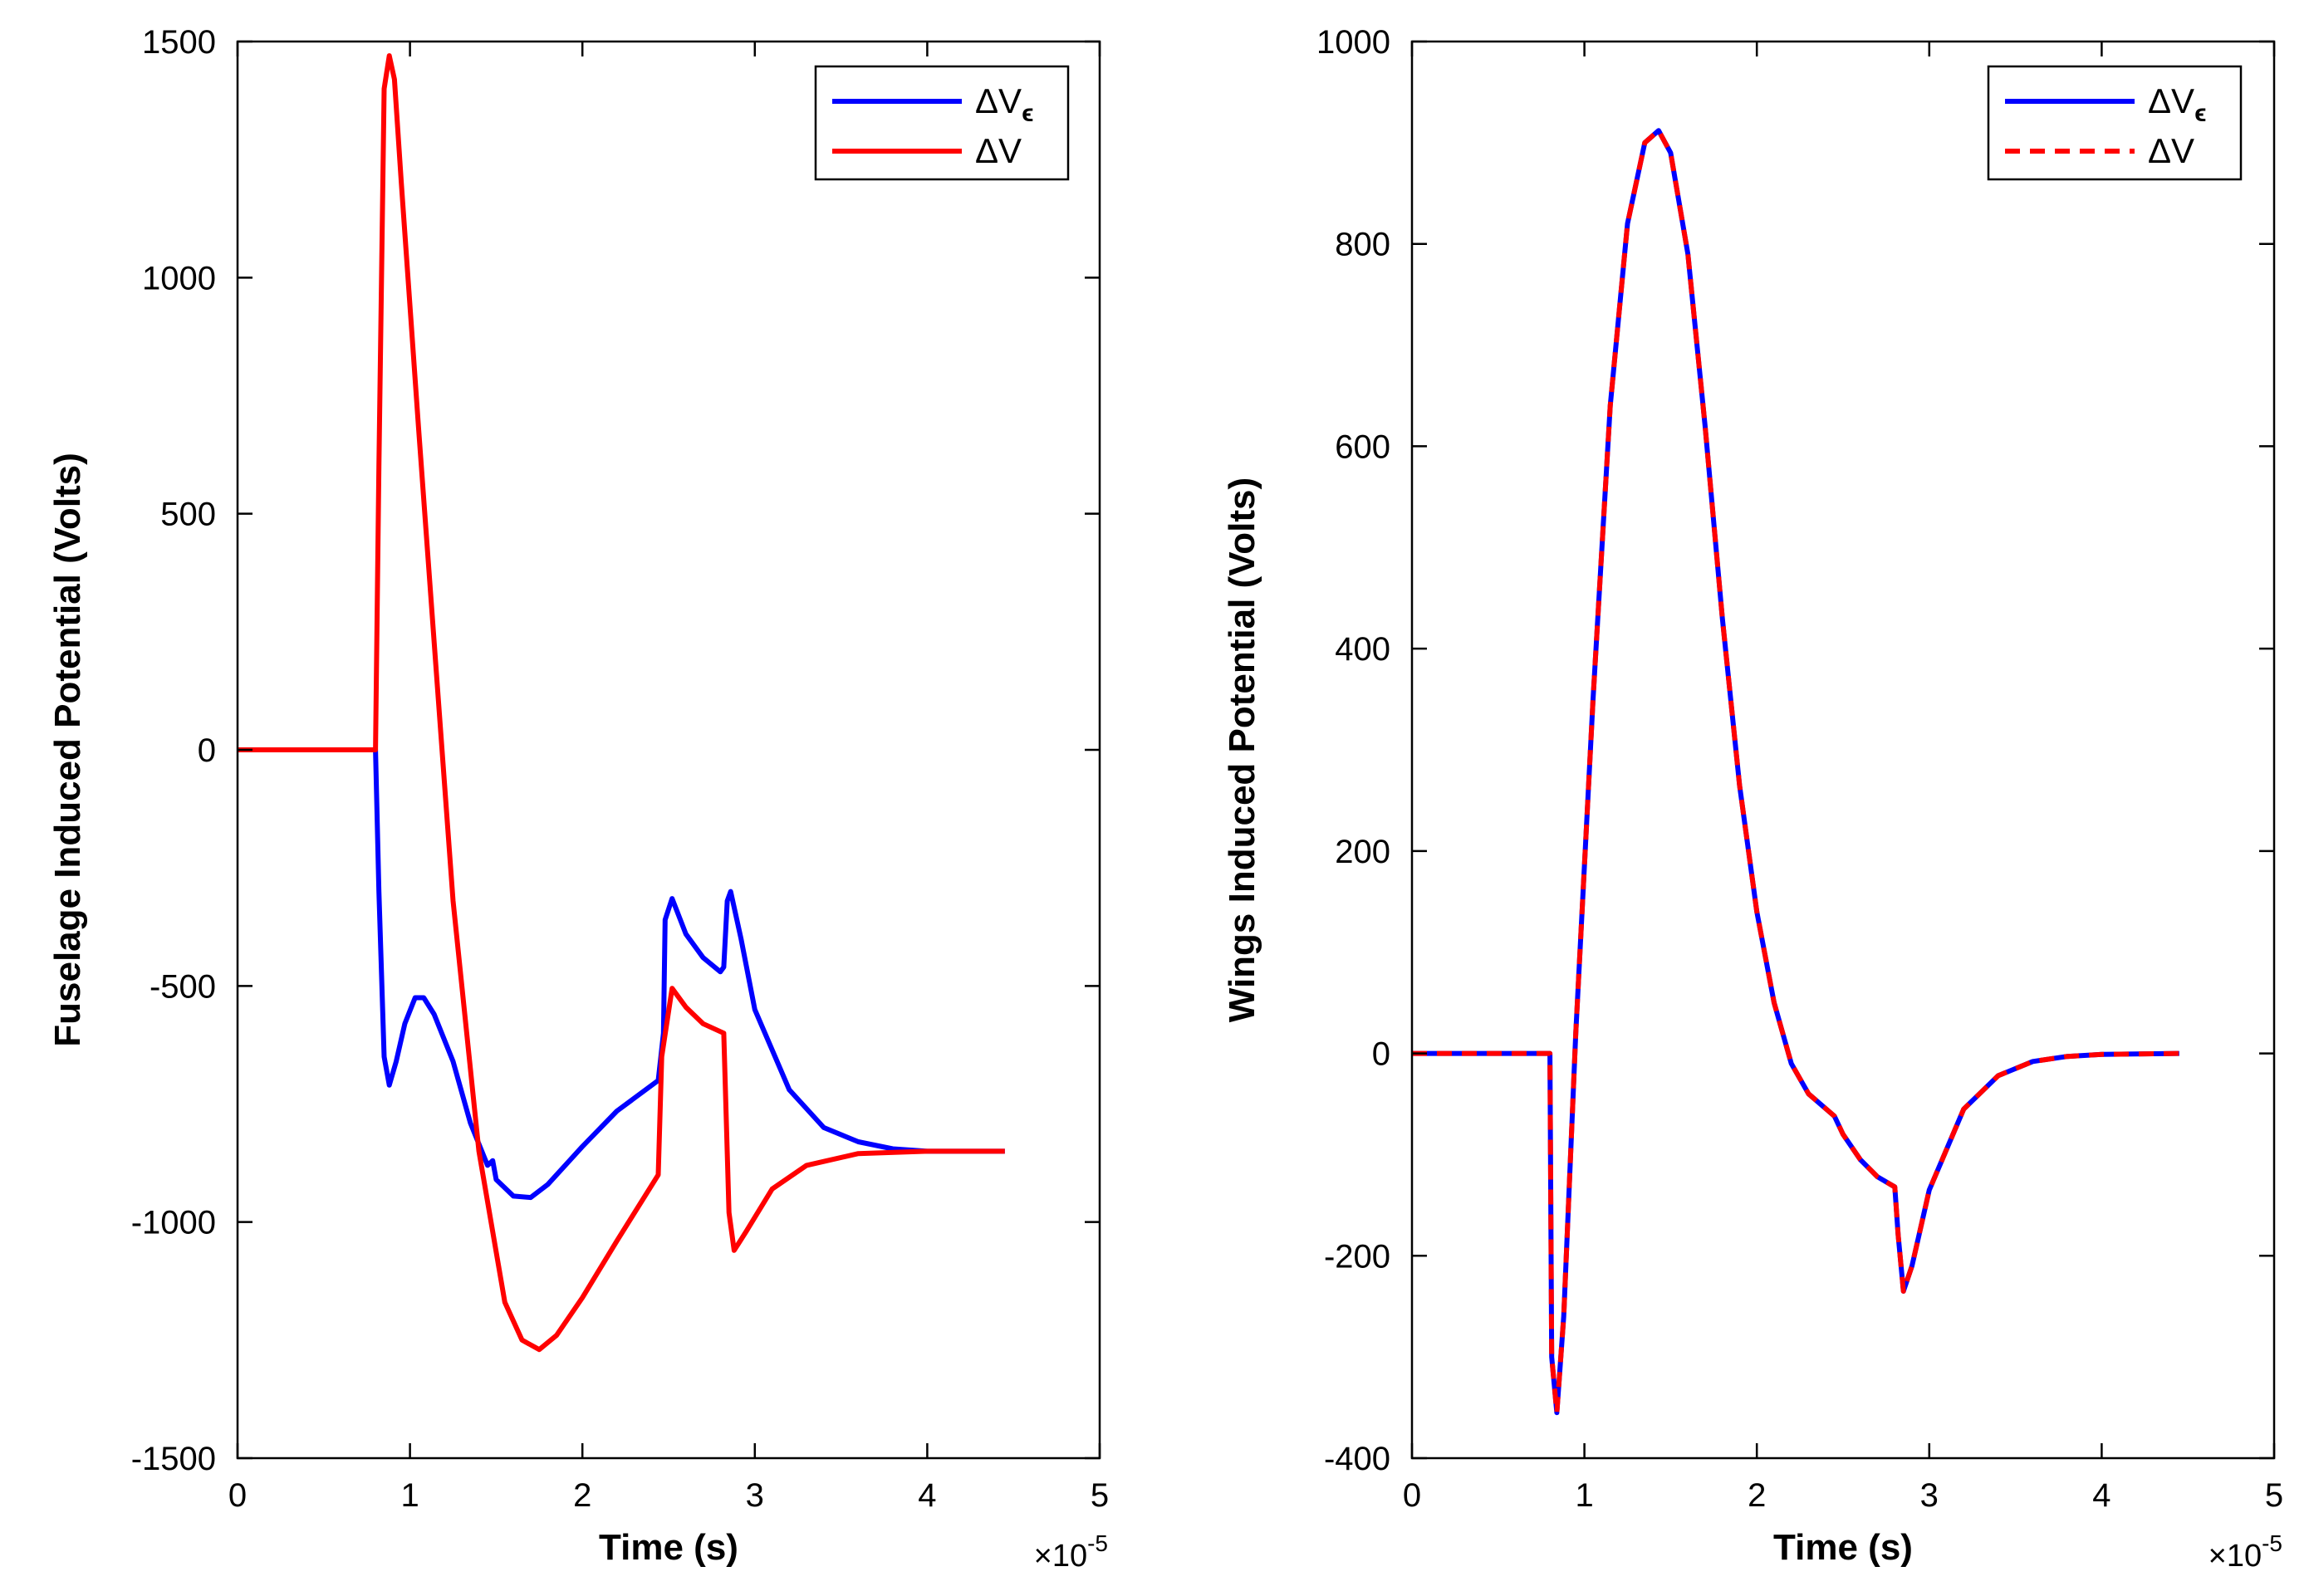 This screenshot has height=1596, width=2309. What do you see at coordinates (173, 1223) in the screenshot?
I see `y-tick-label: -1000` at bounding box center [173, 1223].